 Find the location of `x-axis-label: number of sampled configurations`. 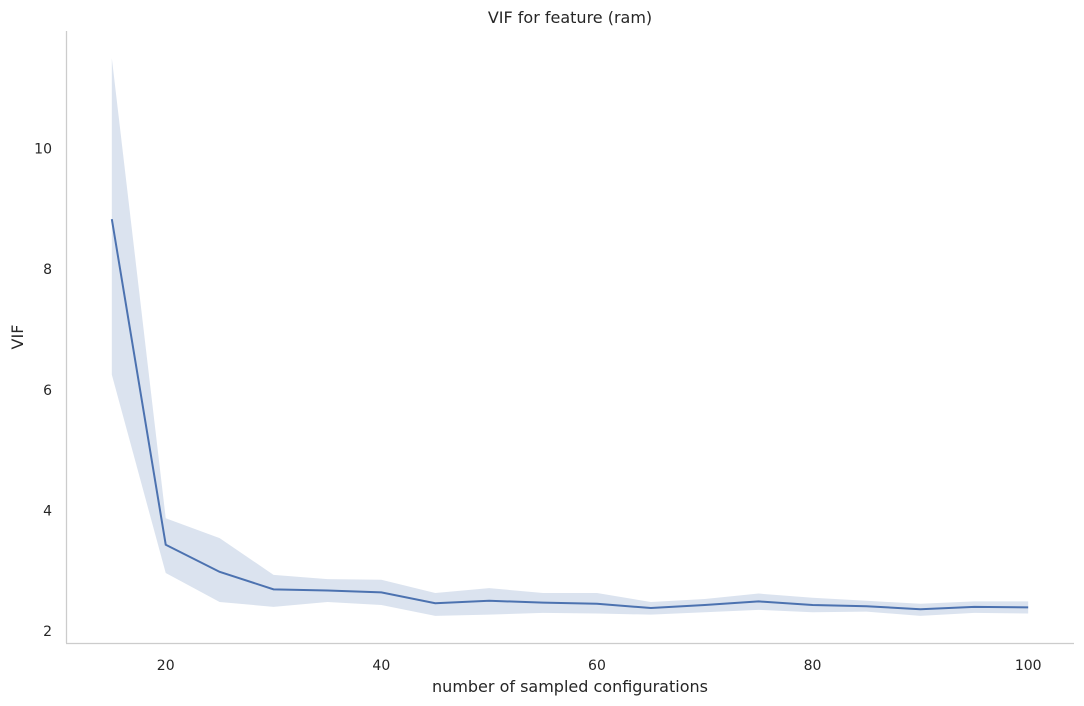

x-axis-label: number of sampled configurations is located at coordinates (570, 686).